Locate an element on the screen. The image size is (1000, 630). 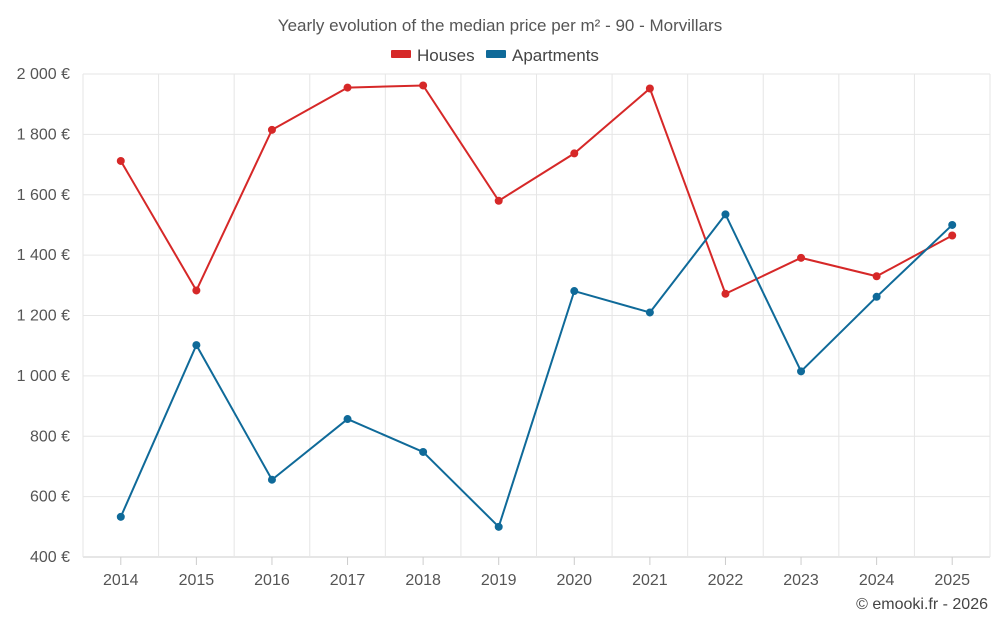
legend-label-houses: Houses is located at coordinates (446, 55).